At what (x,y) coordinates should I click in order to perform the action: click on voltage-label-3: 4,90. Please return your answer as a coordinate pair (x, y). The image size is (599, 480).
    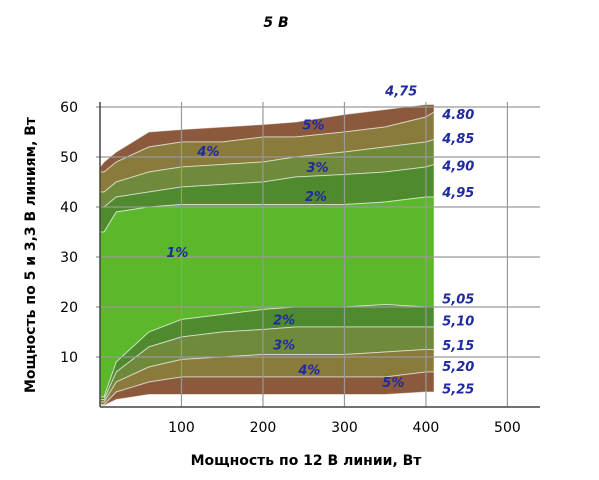
    Looking at the image, I should click on (457, 167).